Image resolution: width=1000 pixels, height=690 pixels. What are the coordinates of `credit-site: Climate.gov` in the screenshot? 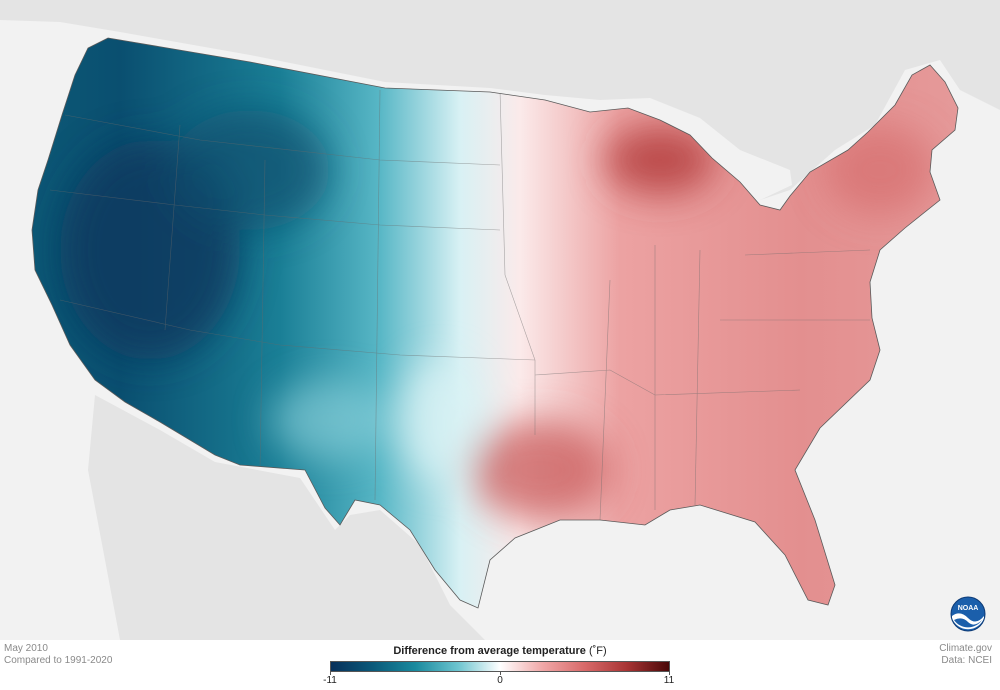 It's located at (965, 648).